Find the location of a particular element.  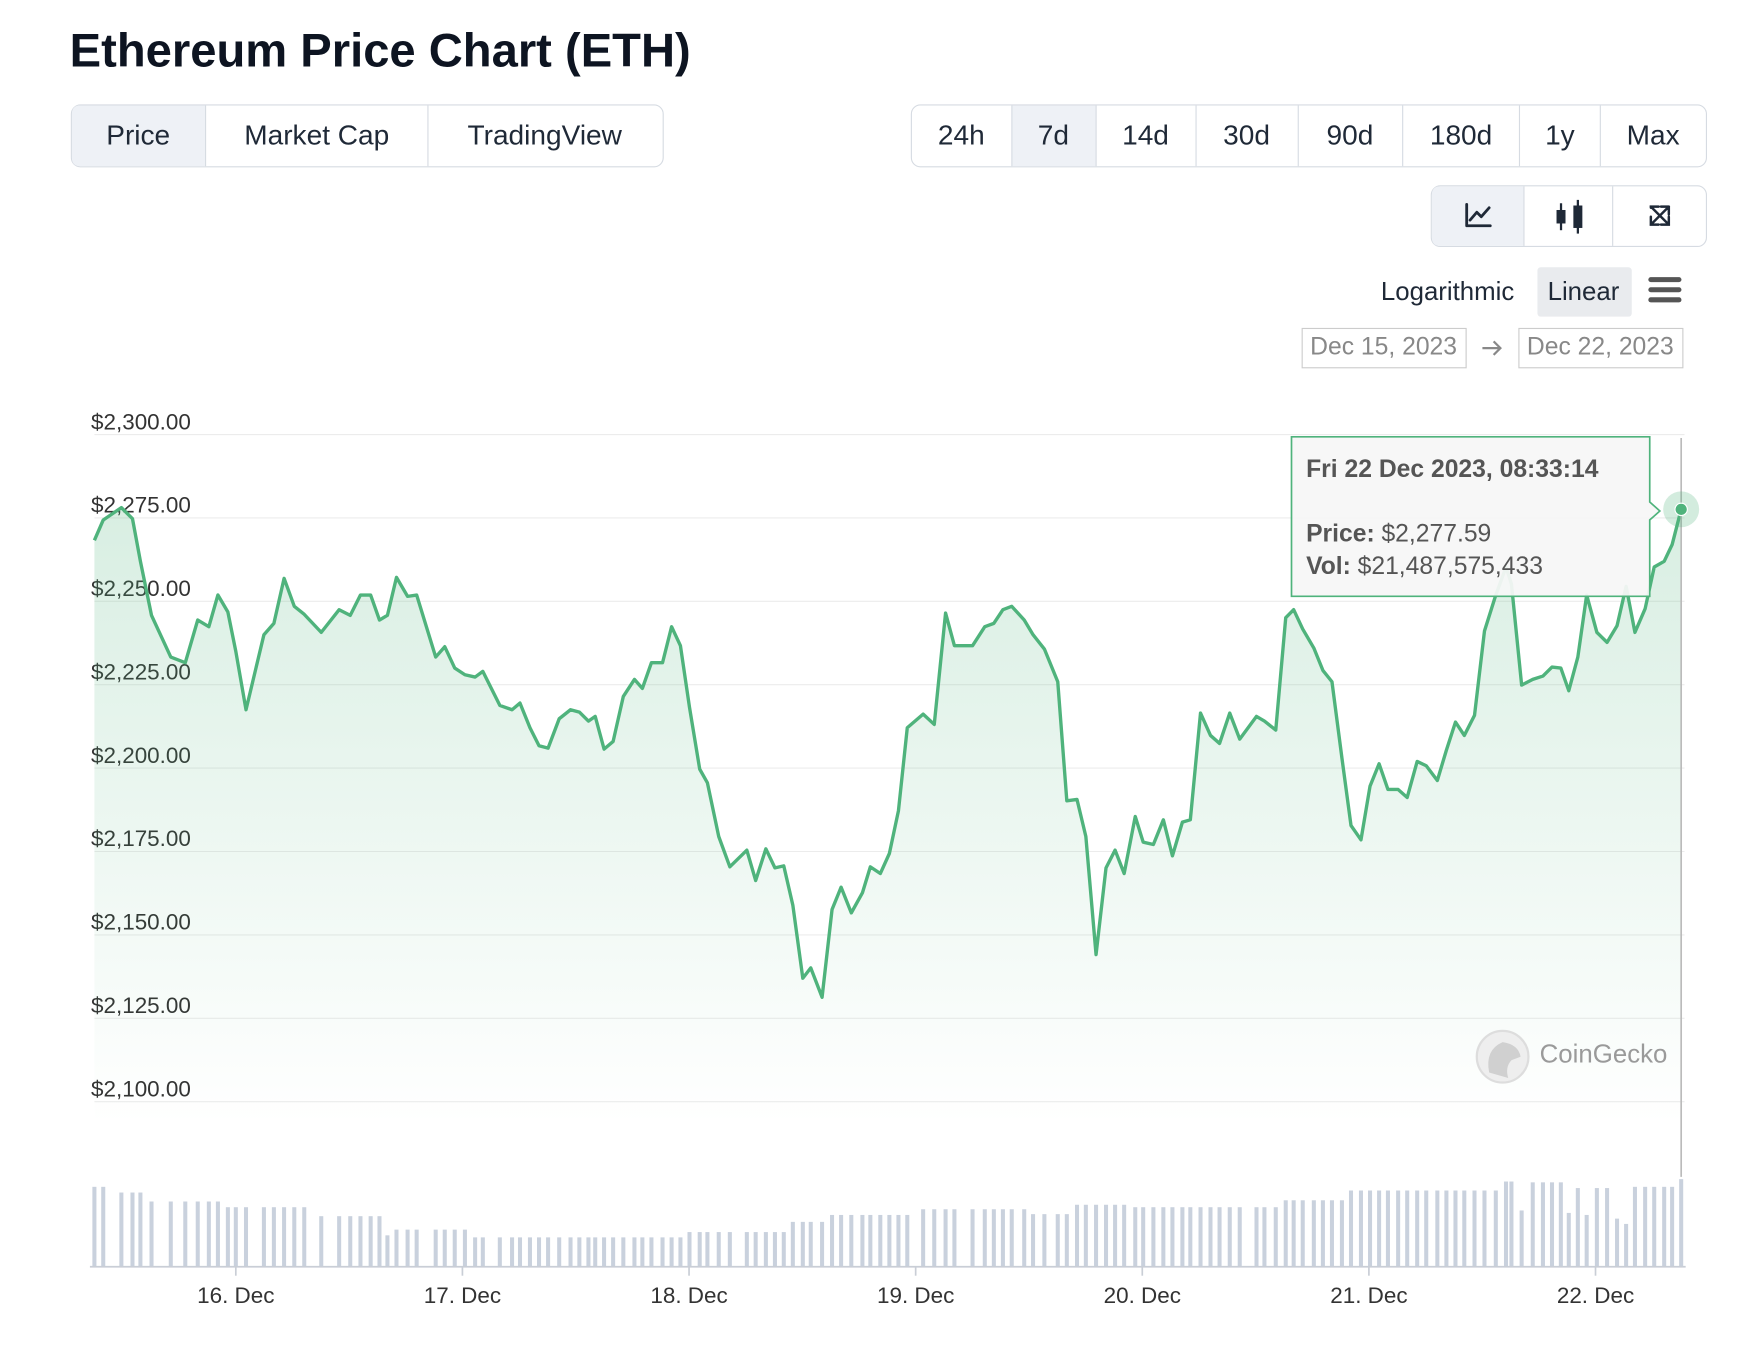

date-to: Dec 22, 2023 is located at coordinates (1600, 347).